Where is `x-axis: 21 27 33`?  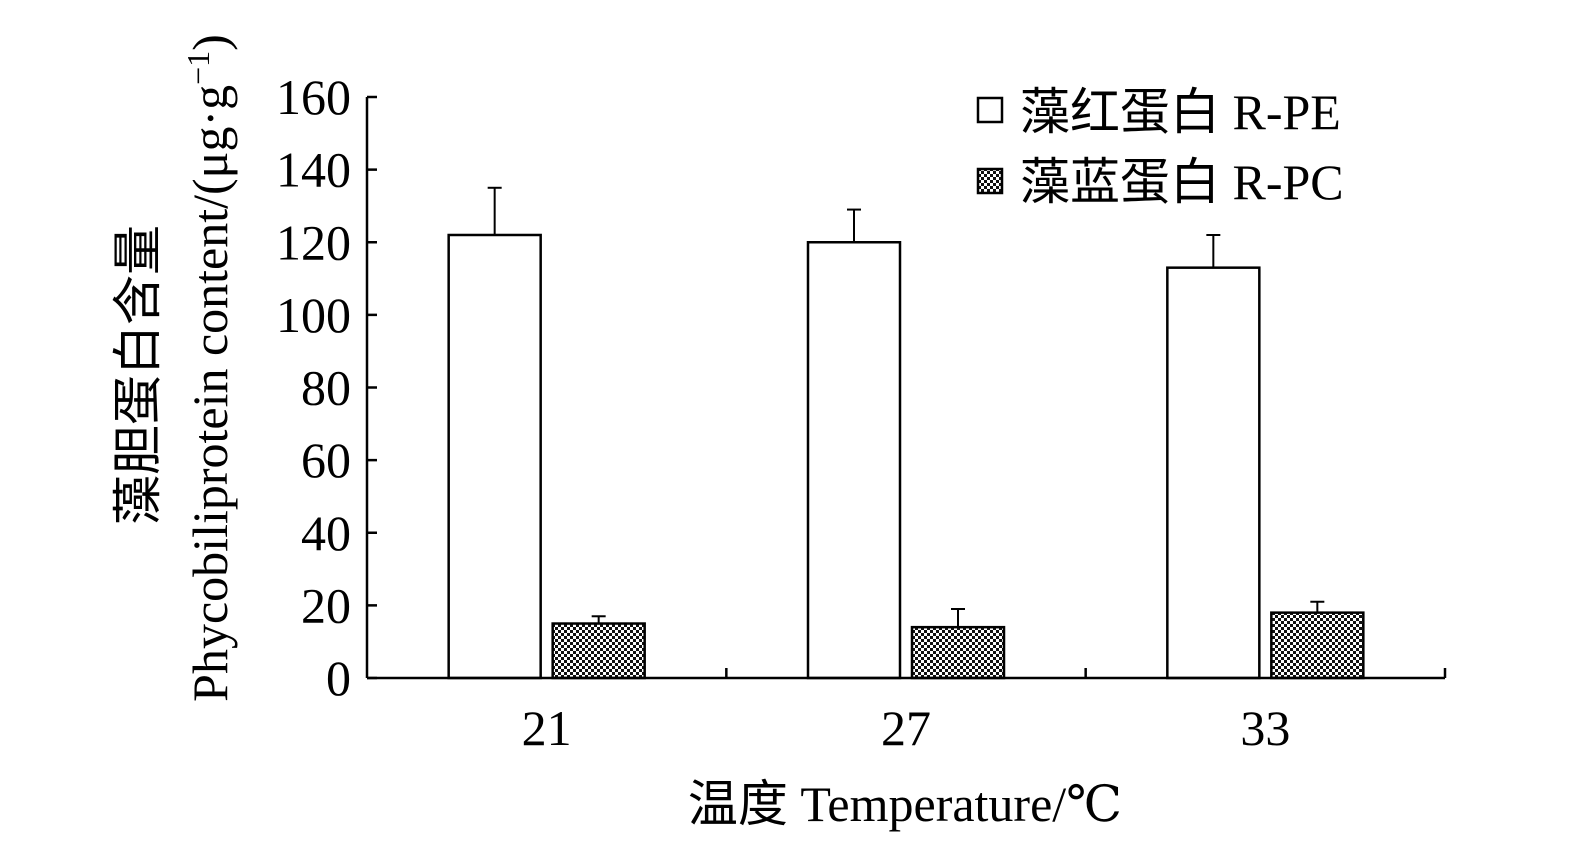 x-axis: 21 27 33 is located at coordinates (984, 712).